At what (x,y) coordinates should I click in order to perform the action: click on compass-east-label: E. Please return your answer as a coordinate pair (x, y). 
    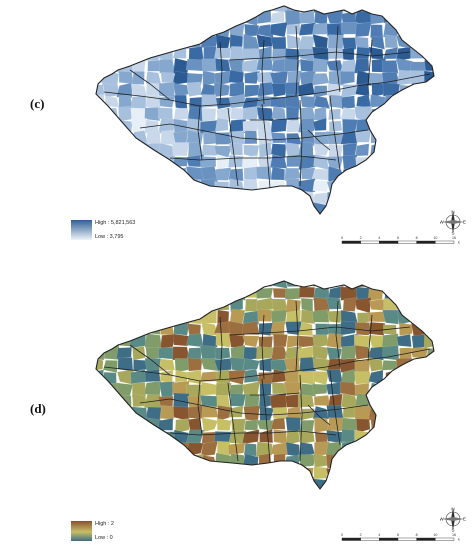
    Looking at the image, I should click on (464, 519).